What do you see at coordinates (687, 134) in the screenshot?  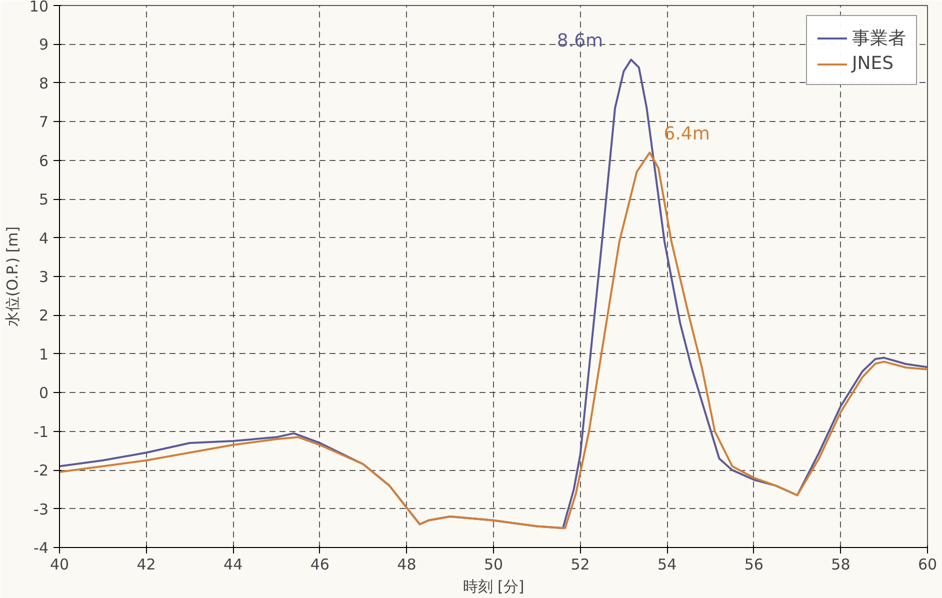 I see `annotation: 6.4m` at bounding box center [687, 134].